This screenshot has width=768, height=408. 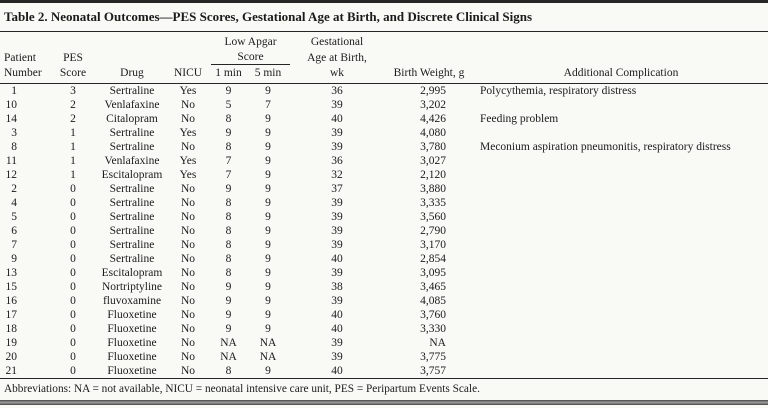 What do you see at coordinates (429, 74) in the screenshot?
I see `header-birth-weight: Birth Weight, g` at bounding box center [429, 74].